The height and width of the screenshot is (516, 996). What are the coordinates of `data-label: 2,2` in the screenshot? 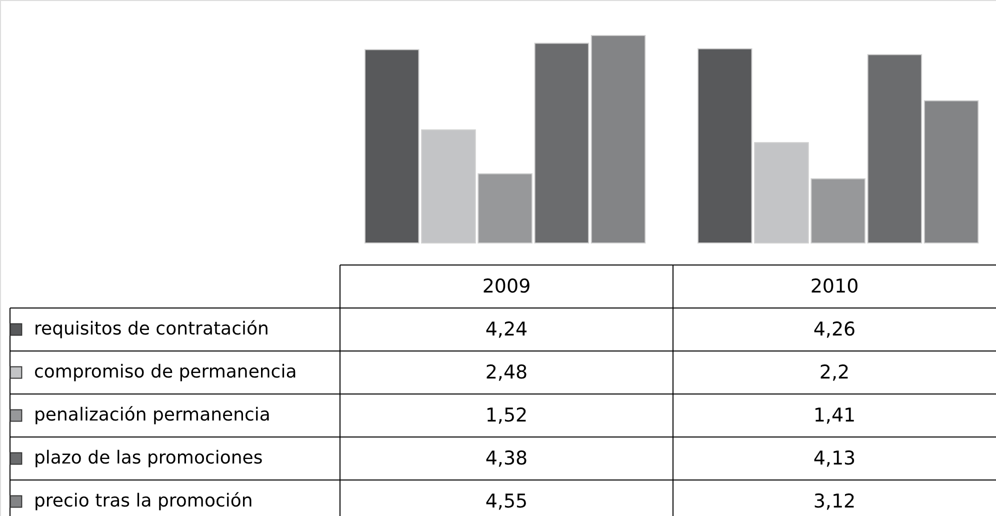 It's located at (834, 373).